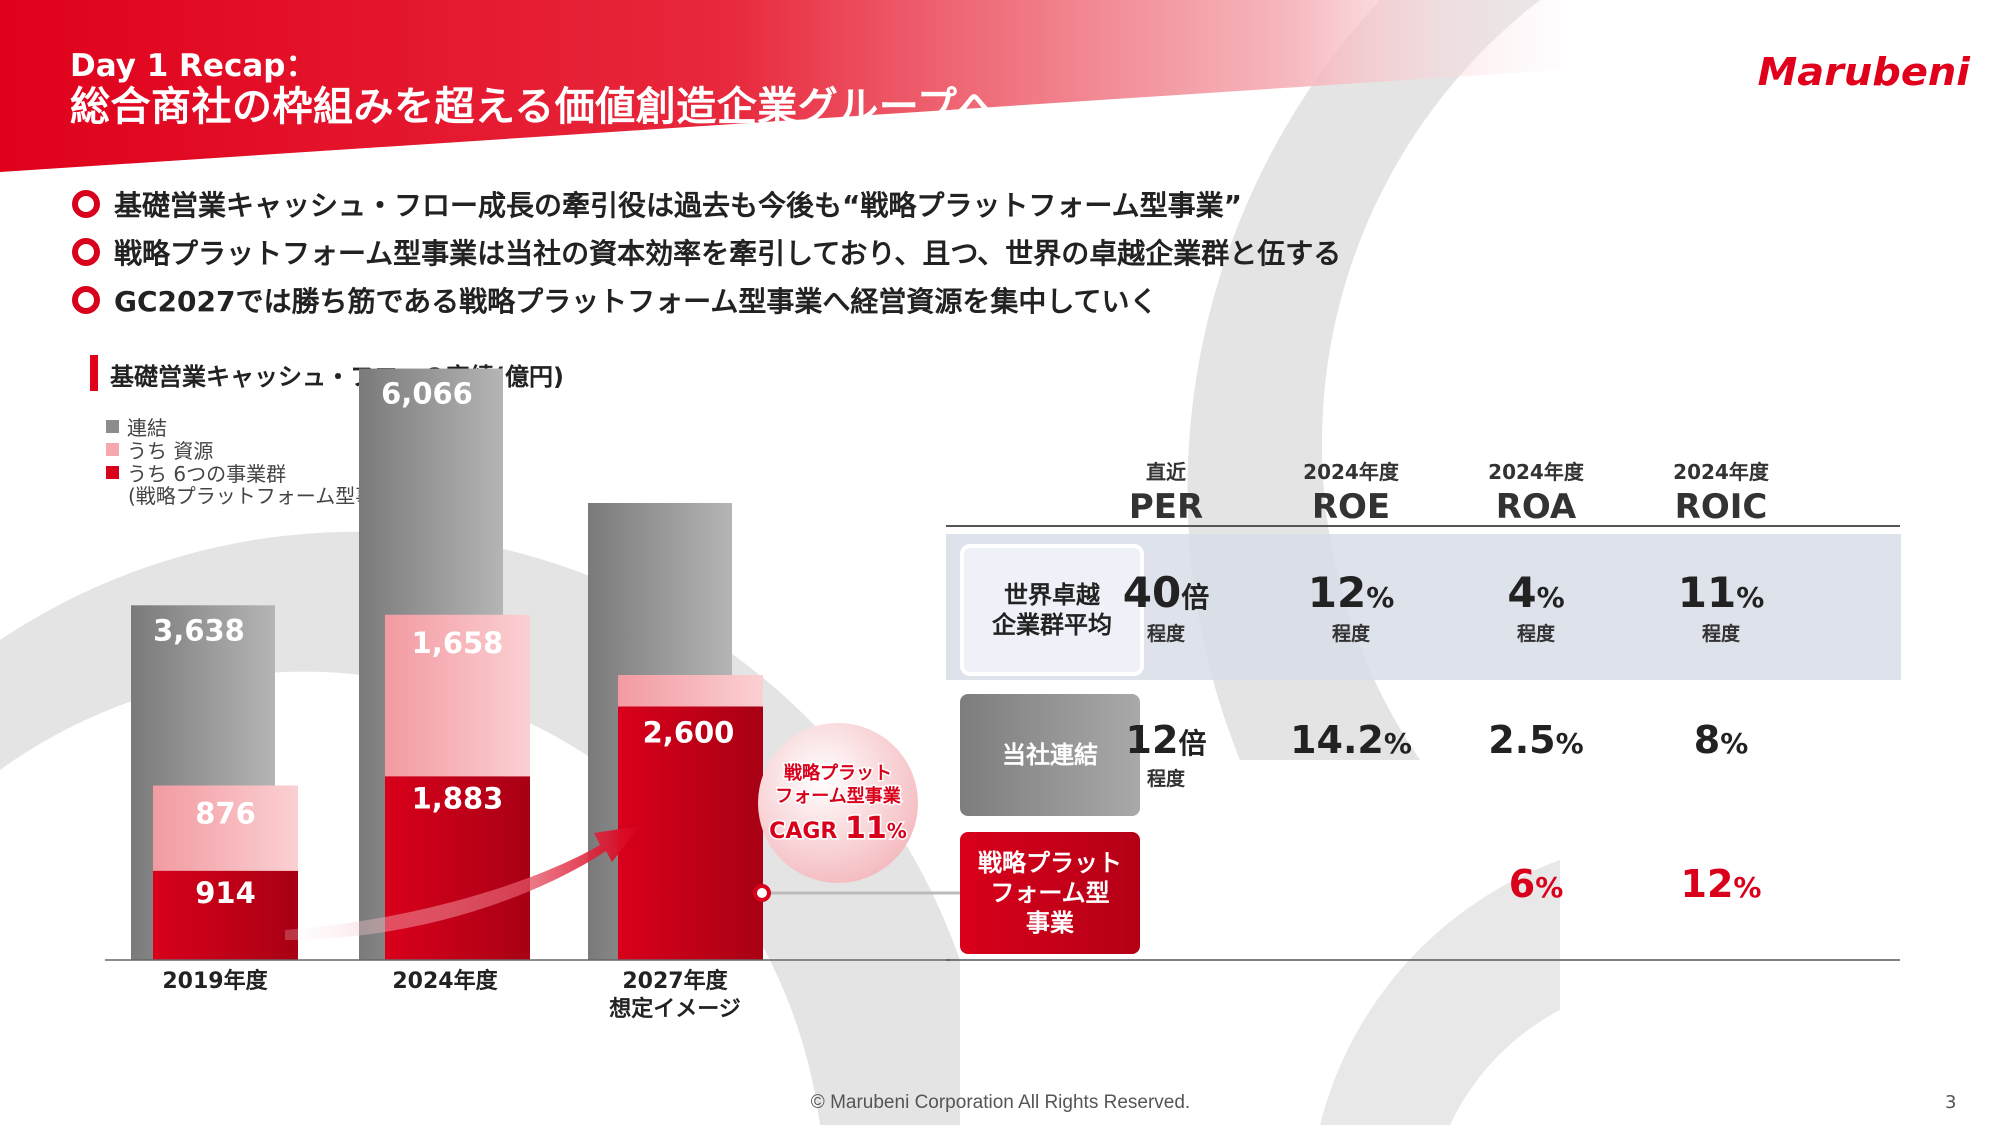  I want to click on metric-value: 2.5%, so click(1536, 740).